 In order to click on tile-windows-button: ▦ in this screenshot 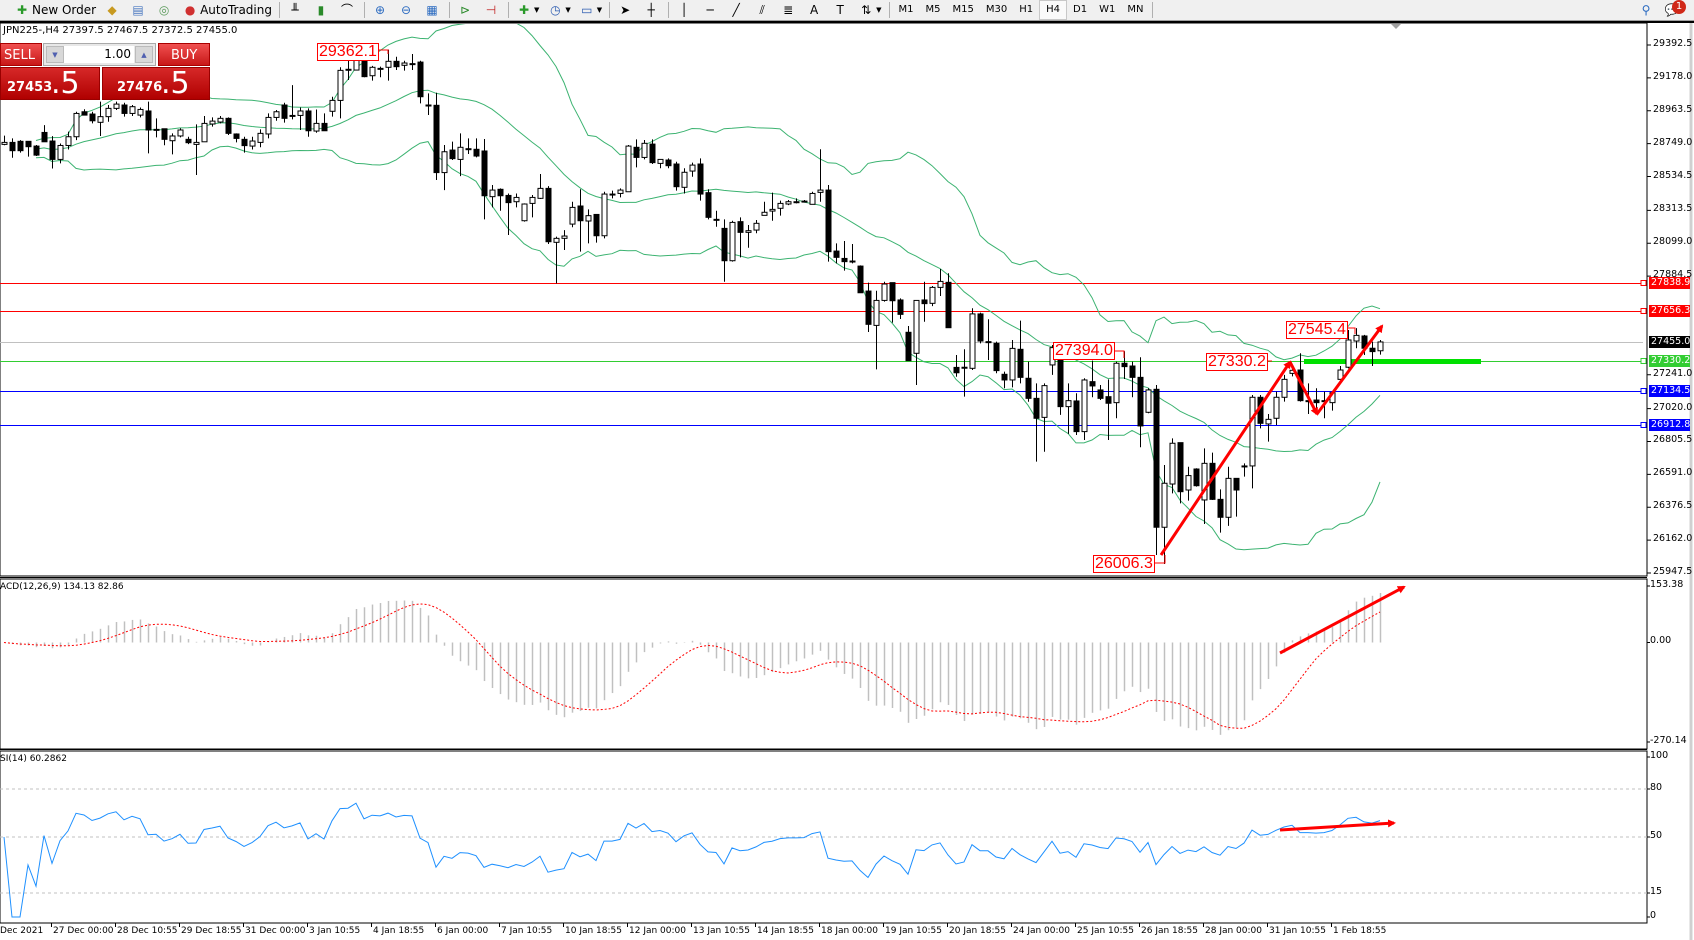, I will do `click(433, 10)`.